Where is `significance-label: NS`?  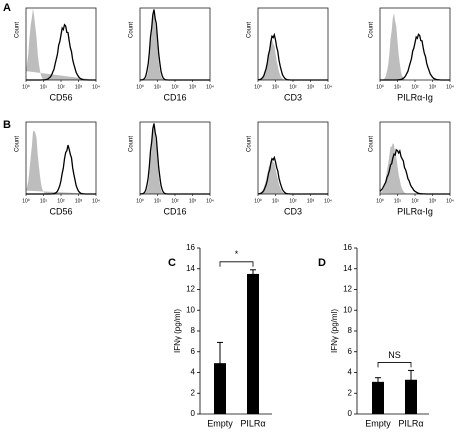
significance-label: NS is located at coordinates (394, 355).